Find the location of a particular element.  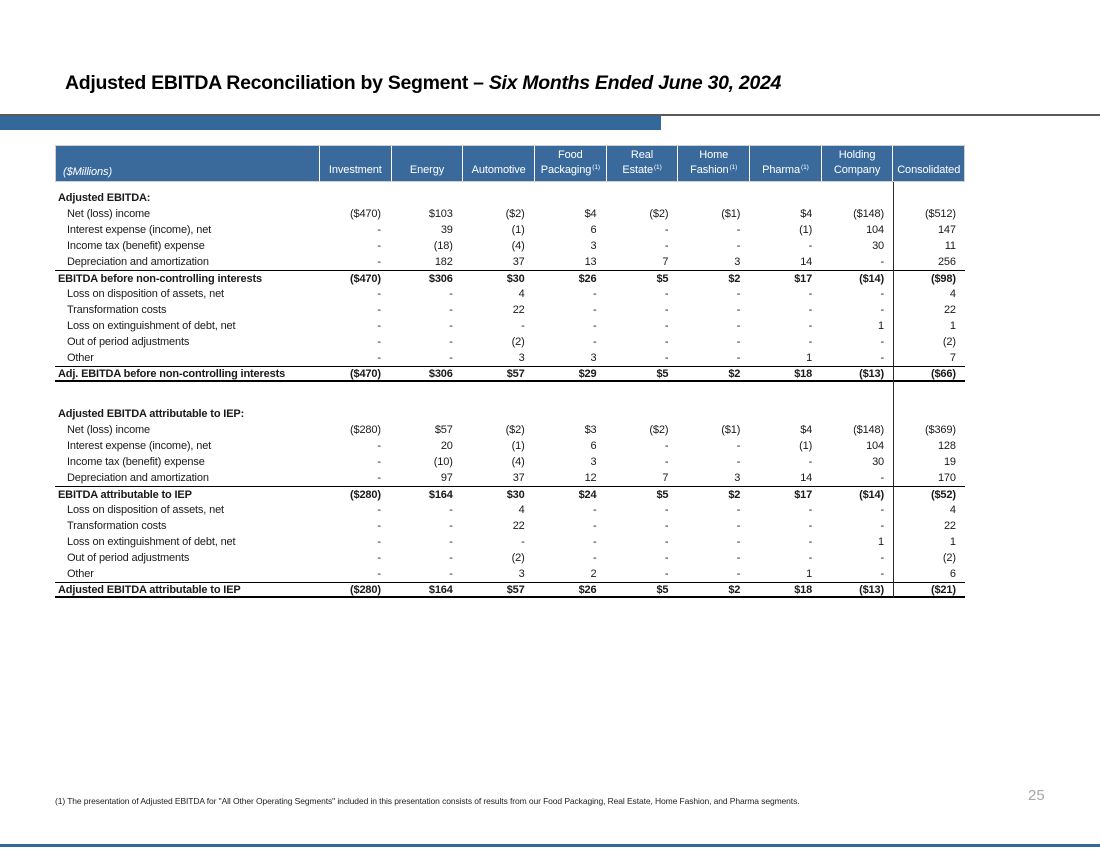

row-label: Adjusted EBITDA attributable to IEP is located at coordinates (149, 589).